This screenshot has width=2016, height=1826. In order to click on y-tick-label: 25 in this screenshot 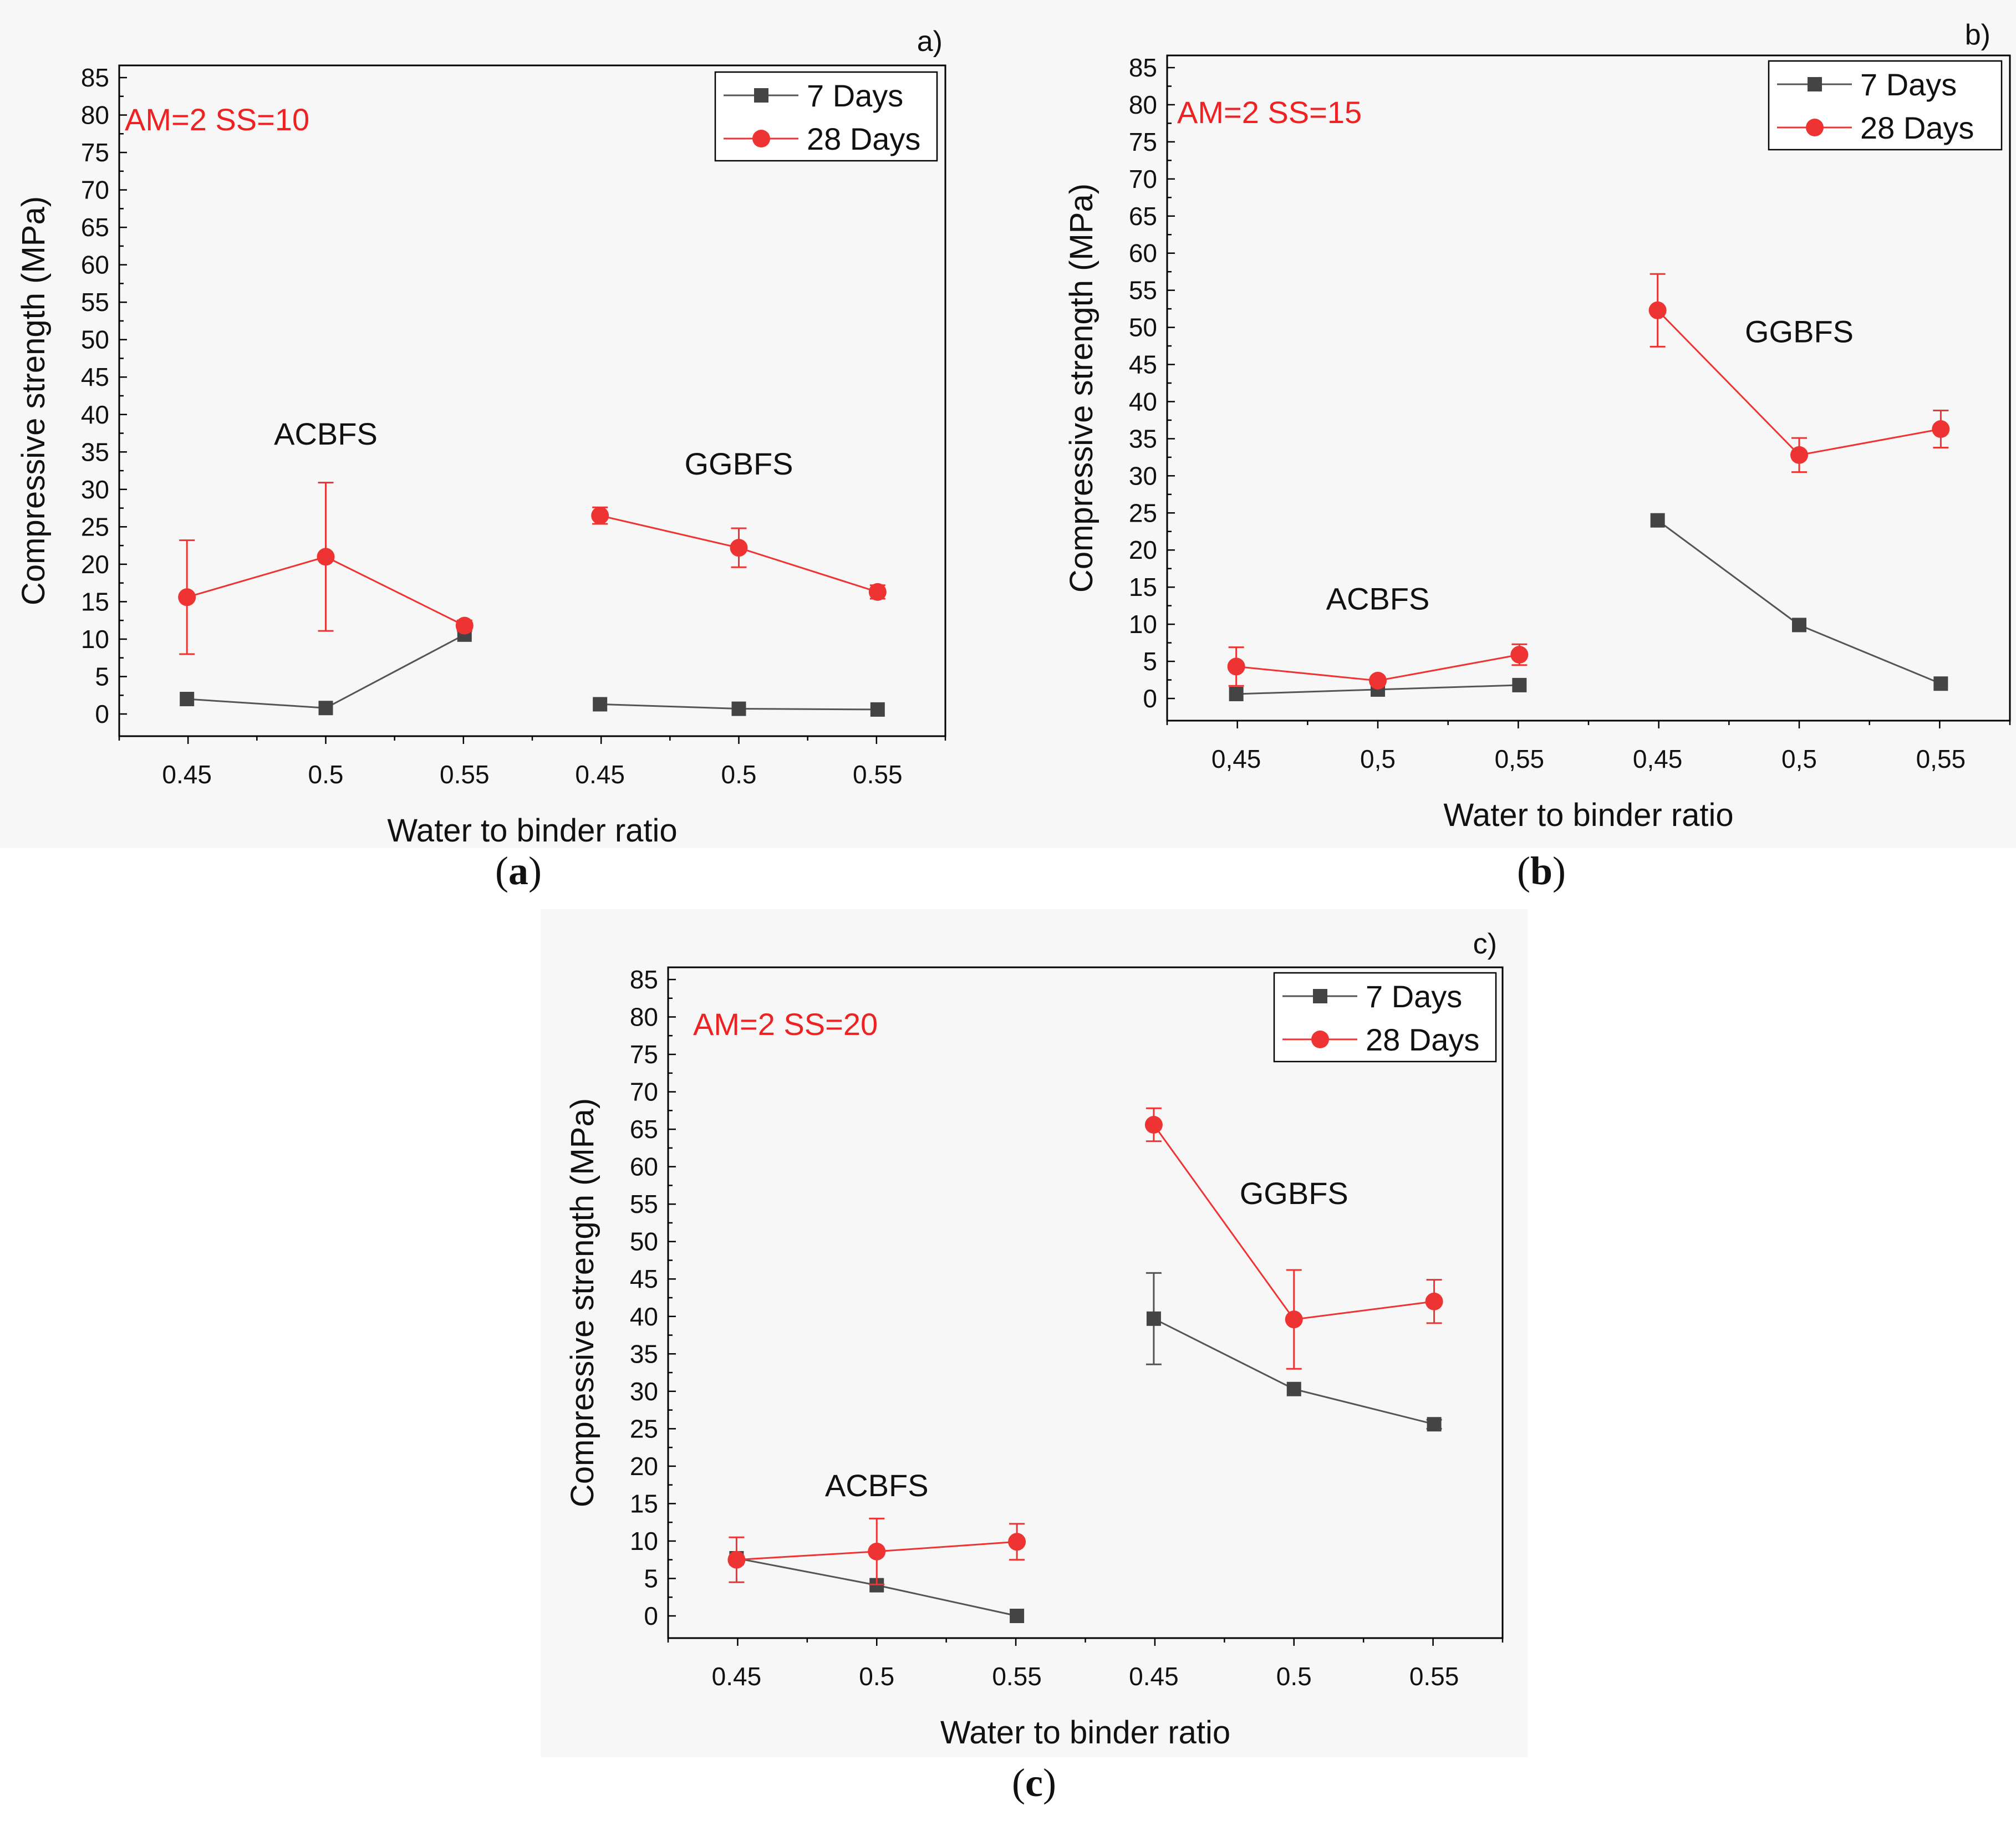, I will do `click(95, 526)`.